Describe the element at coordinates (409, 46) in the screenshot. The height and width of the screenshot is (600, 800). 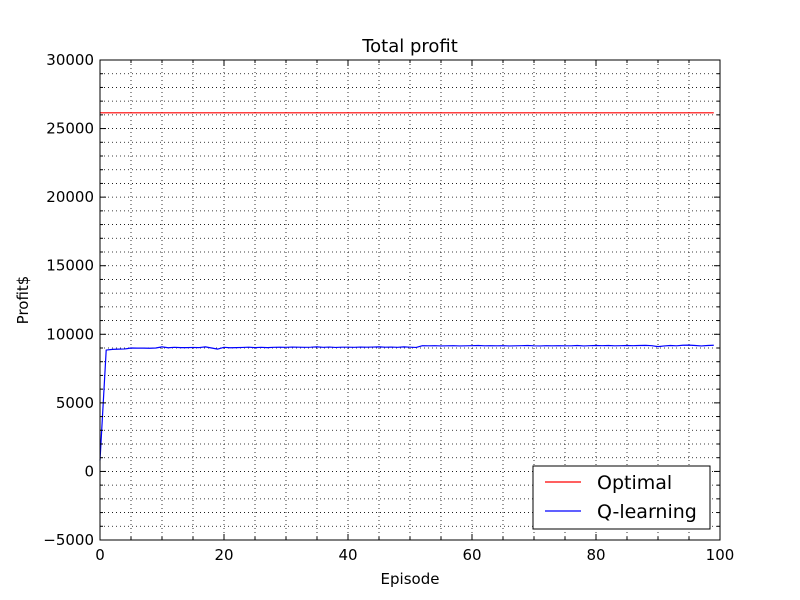
I see `chart-title: Total profit` at that location.